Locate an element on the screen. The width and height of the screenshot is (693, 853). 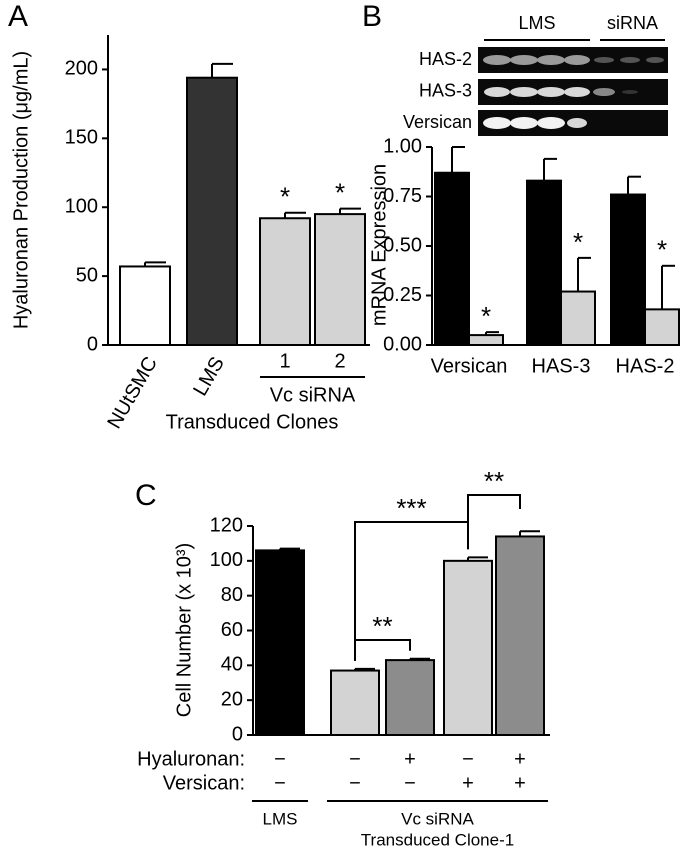
y-axis-title: Hyaluronan Production (μg/mL) is located at coordinates (21, 190).